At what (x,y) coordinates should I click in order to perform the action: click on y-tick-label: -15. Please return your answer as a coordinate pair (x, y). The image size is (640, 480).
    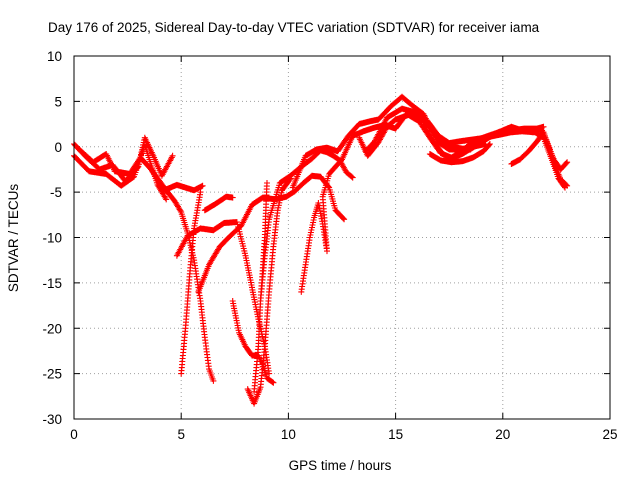
    Looking at the image, I should click on (52, 283).